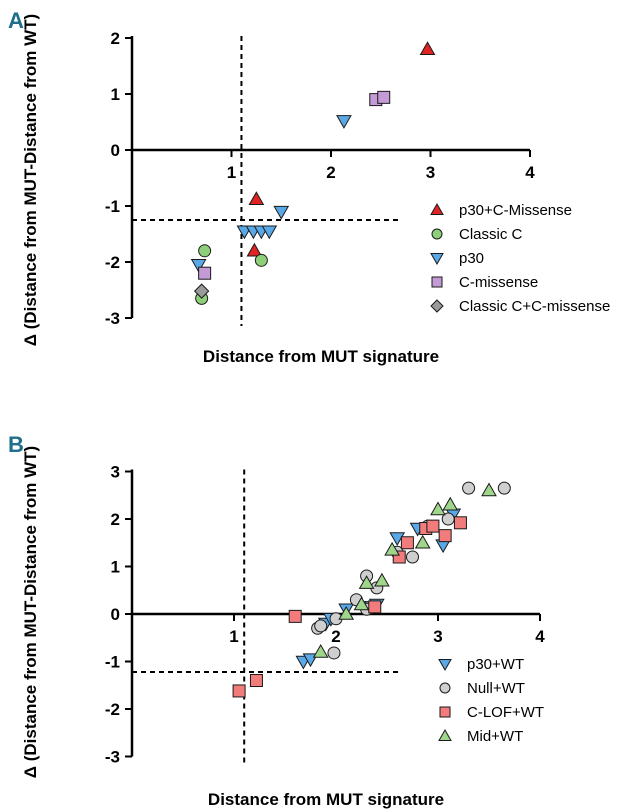  I want to click on panel-letter-b: B, so click(16, 444).